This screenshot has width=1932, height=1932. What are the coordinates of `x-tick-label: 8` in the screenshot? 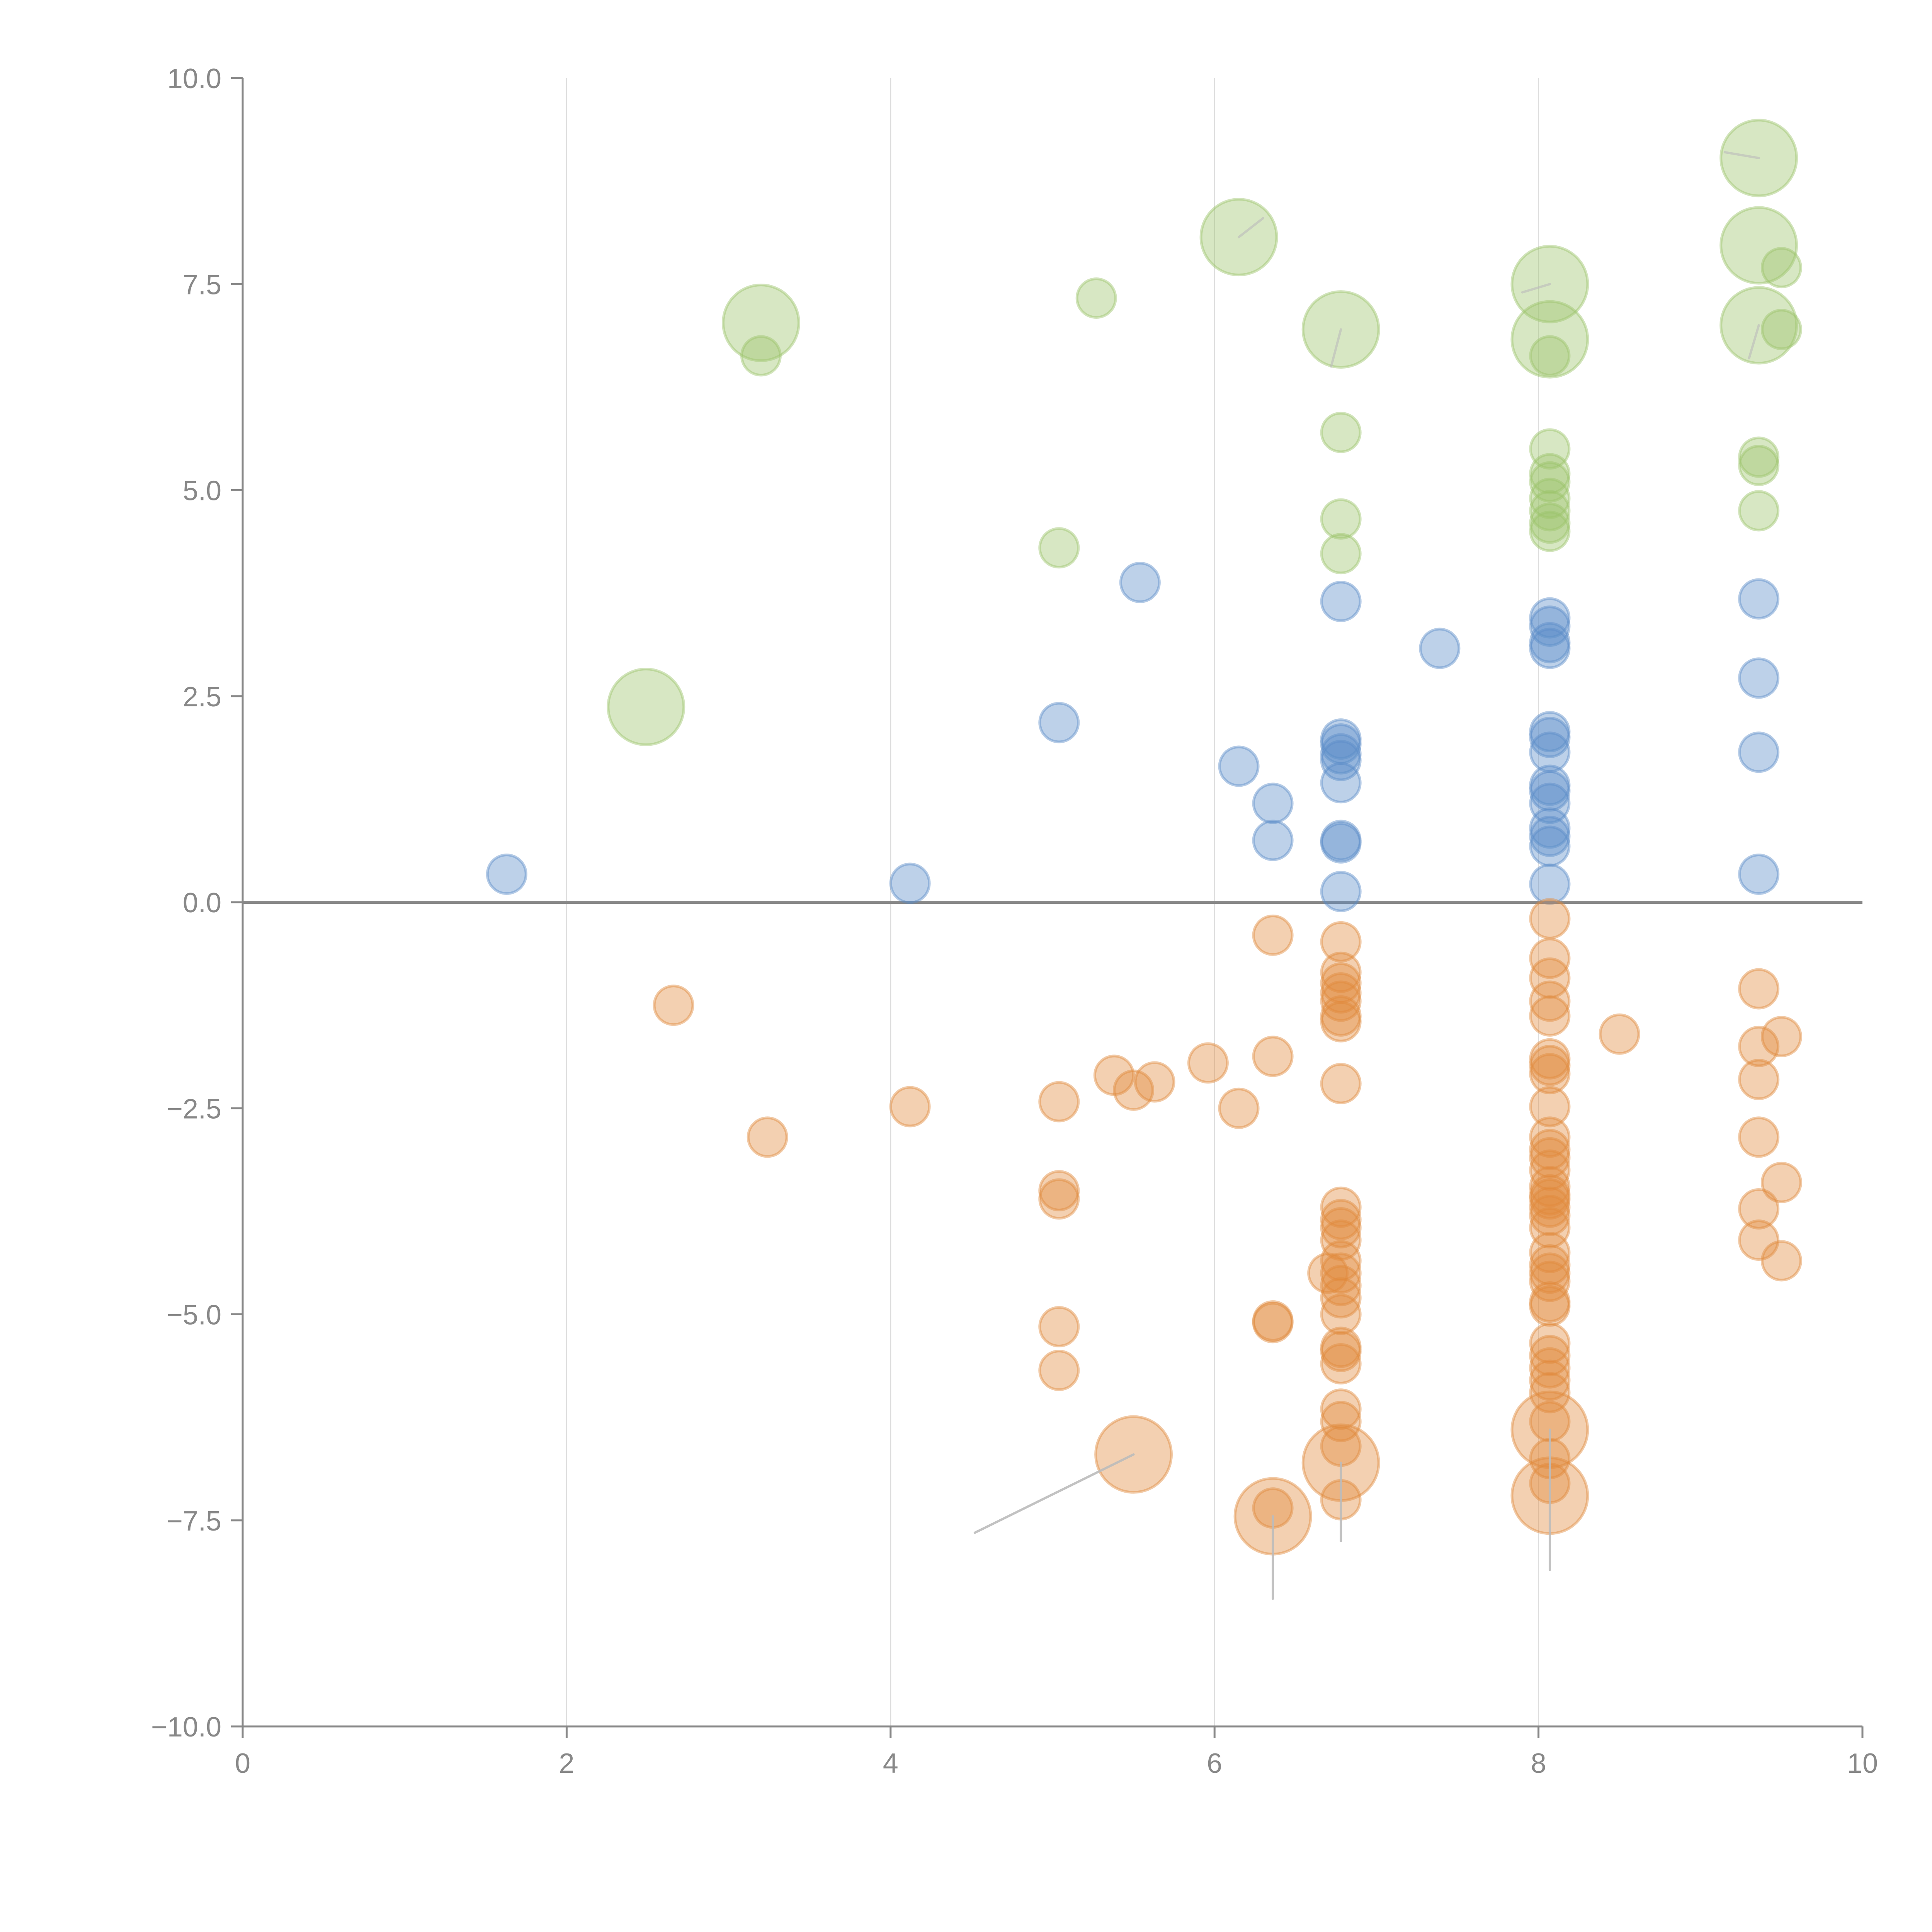 It's located at (1539, 1764).